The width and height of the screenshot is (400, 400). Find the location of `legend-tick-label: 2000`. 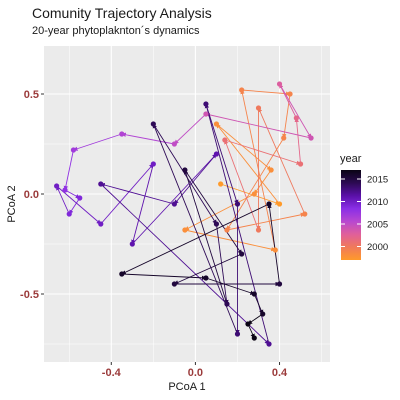

legend-tick-label: 2000 is located at coordinates (377, 247).